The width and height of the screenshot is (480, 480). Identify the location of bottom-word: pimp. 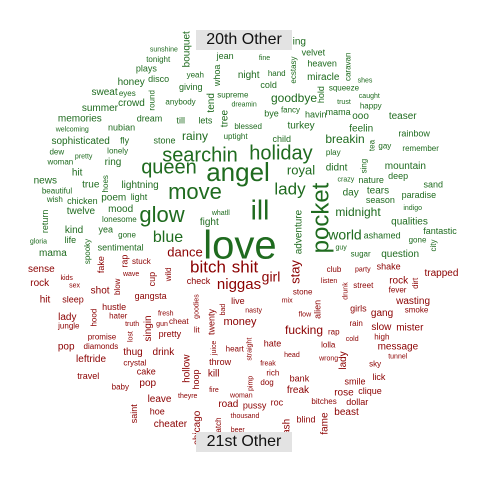
(250, 383).